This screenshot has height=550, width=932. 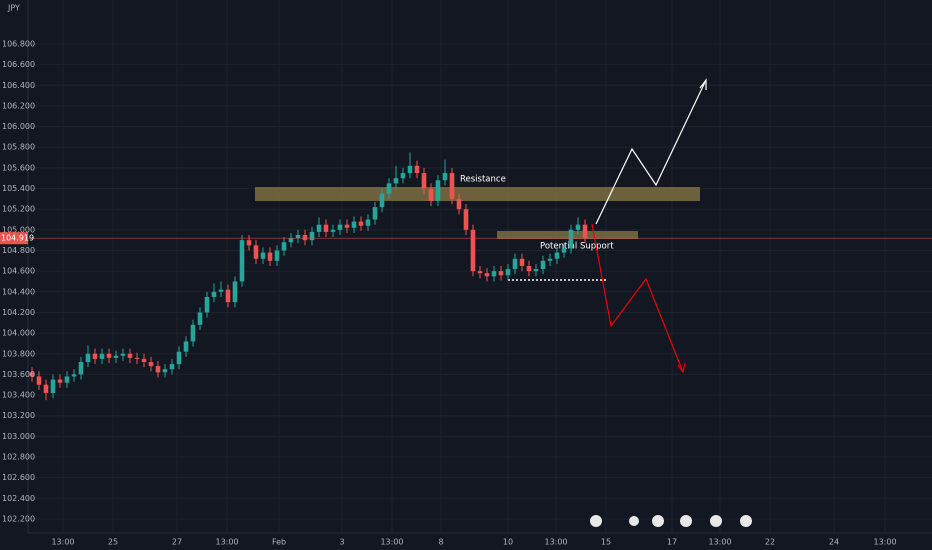 What do you see at coordinates (279, 542) in the screenshot?
I see `x-tick-label: Feb` at bounding box center [279, 542].